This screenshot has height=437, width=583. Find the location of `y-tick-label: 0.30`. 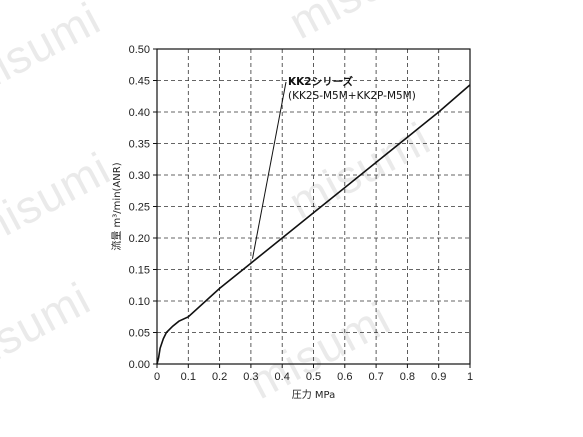

y-tick-label: 0.30 is located at coordinates (139, 176).